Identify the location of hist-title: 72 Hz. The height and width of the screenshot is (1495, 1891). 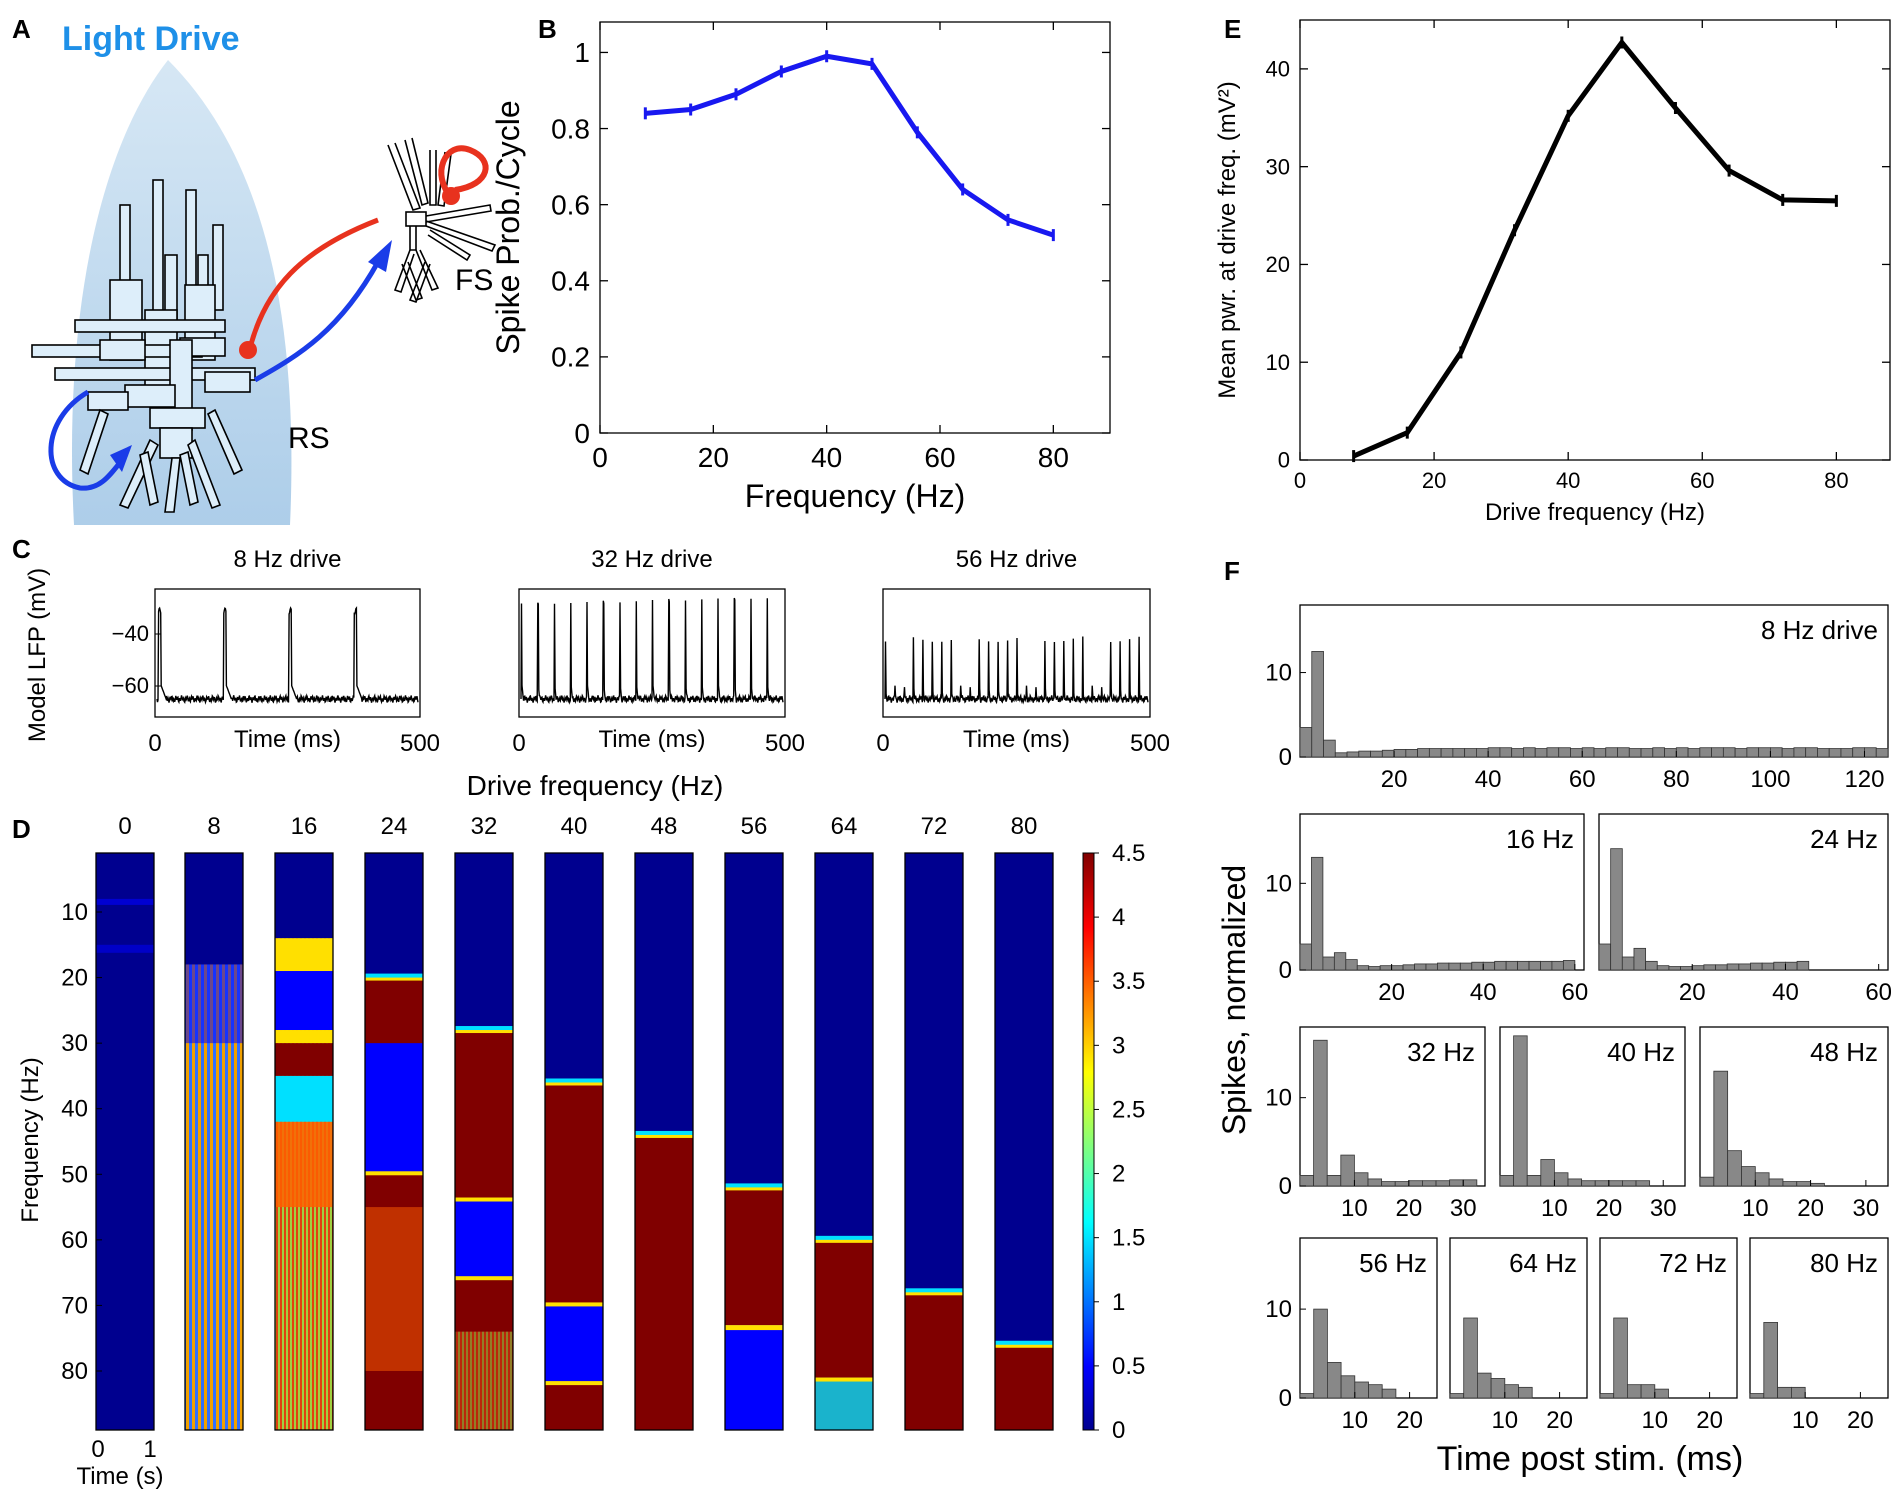
(1693, 1263).